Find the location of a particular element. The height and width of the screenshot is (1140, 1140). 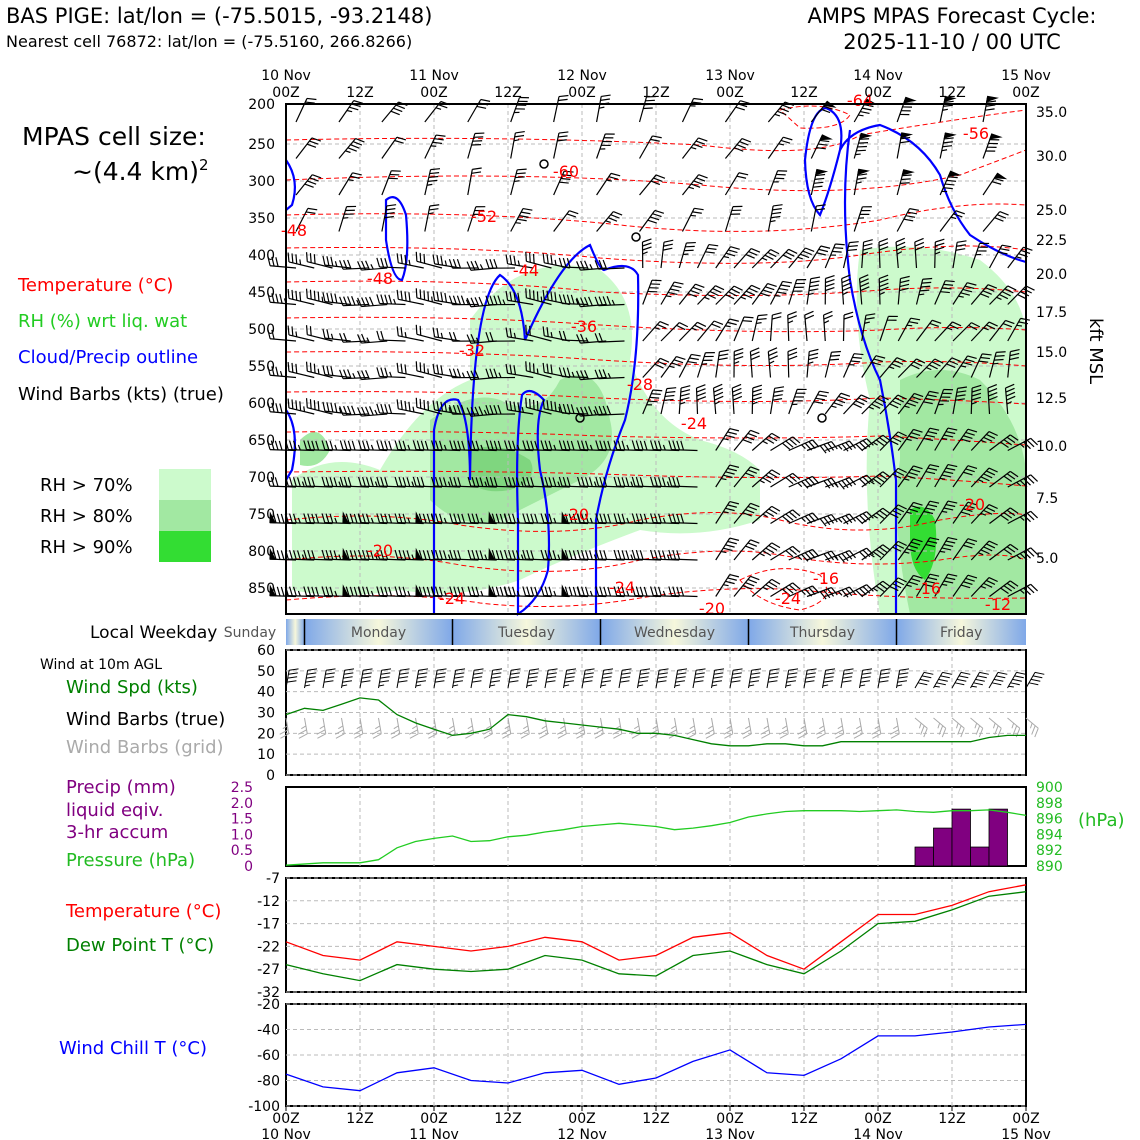

pressure-line is located at coordinates (656, 837).